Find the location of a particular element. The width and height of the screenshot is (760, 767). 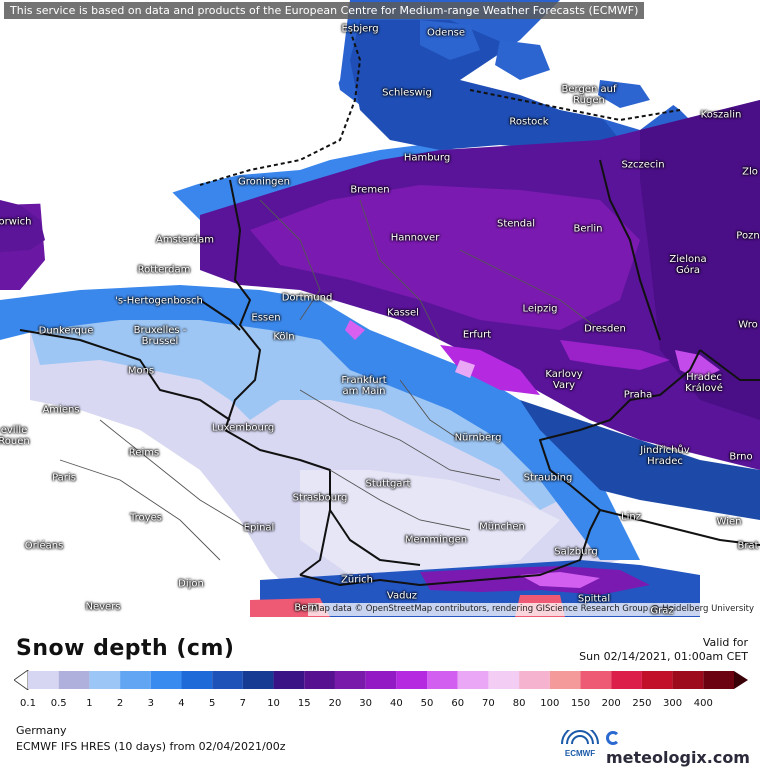

city-label: Dortmund is located at coordinates (307, 298).